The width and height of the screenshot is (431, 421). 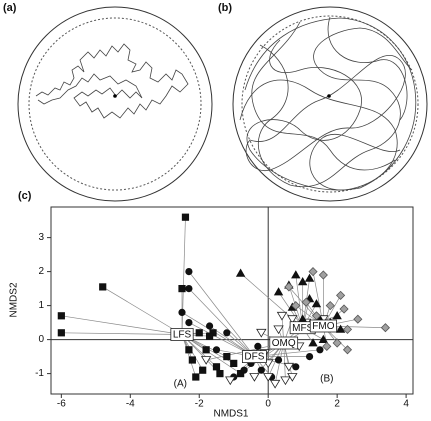 I want to click on annotation: (A), so click(x=180, y=383).